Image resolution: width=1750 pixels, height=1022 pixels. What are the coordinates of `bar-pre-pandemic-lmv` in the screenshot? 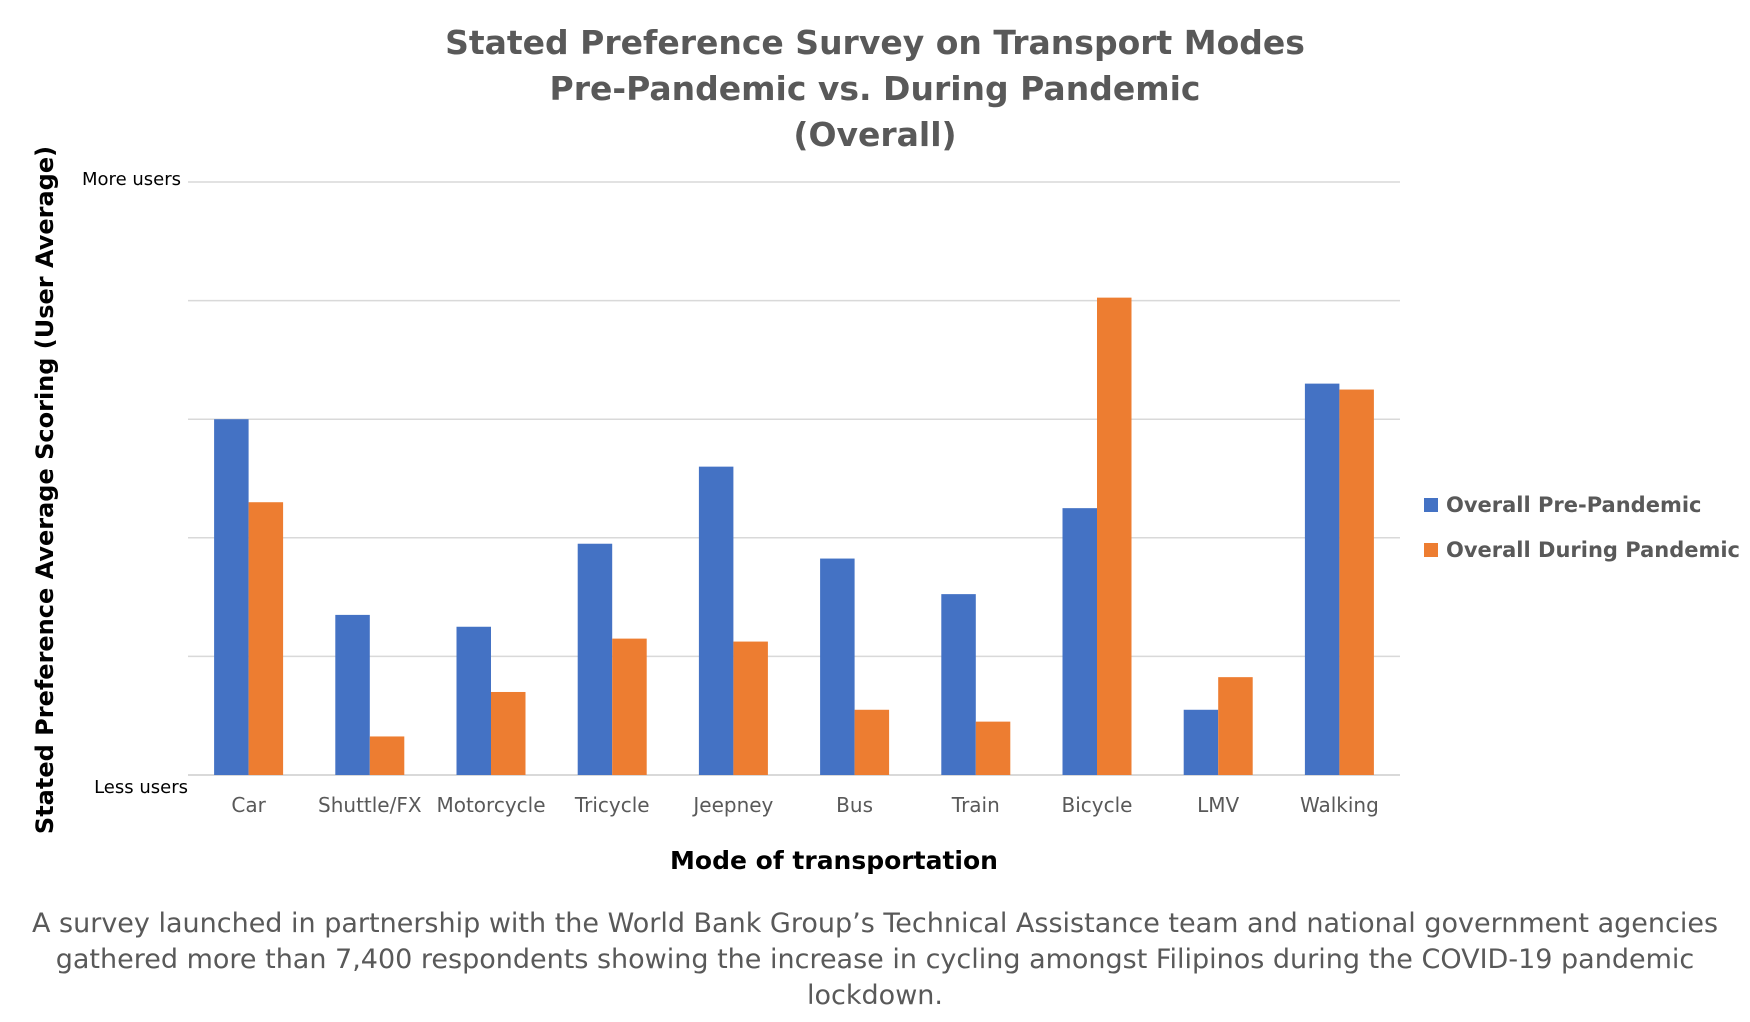 It's located at (1201, 742).